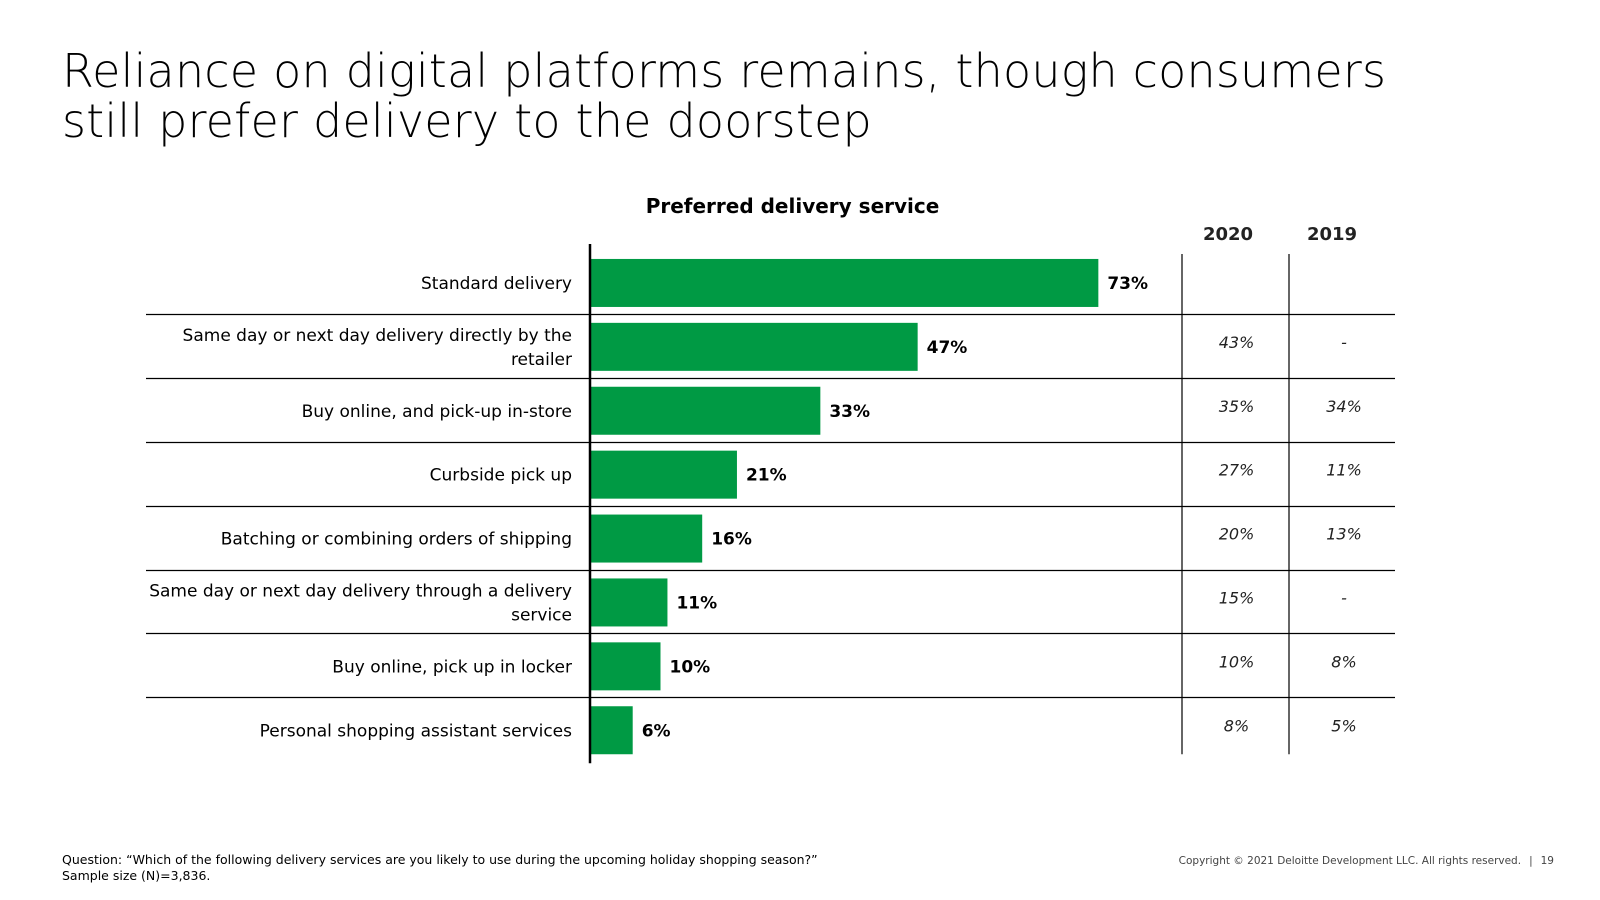 This screenshot has height=900, width=1600. What do you see at coordinates (947, 348) in the screenshot?
I see `bar-value-label: 47%` at bounding box center [947, 348].